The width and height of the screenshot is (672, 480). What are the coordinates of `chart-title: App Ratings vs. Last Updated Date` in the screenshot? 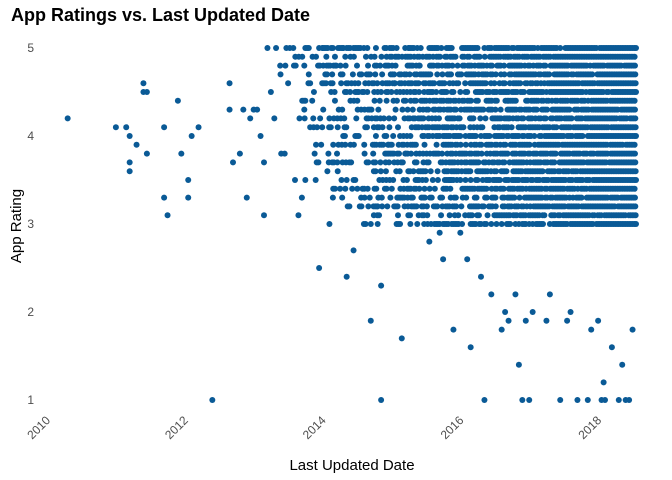 It's located at (160, 15).